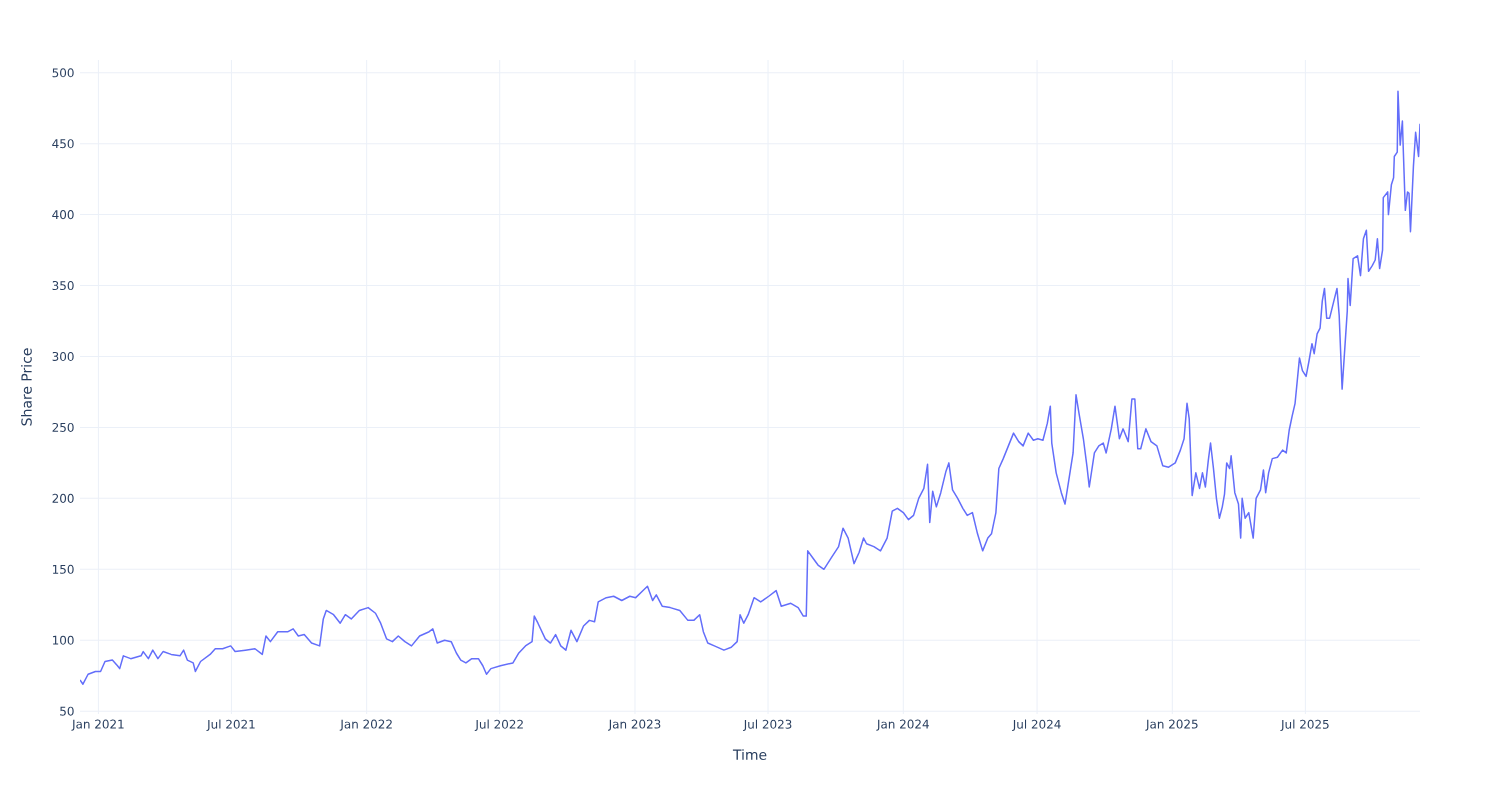  I want to click on y-tick-label: 450, so click(63, 144).